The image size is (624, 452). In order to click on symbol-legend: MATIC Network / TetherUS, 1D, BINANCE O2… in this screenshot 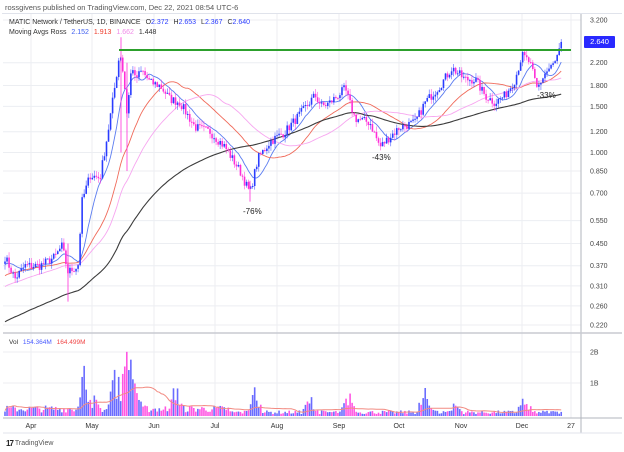, I will do `click(131, 22)`.